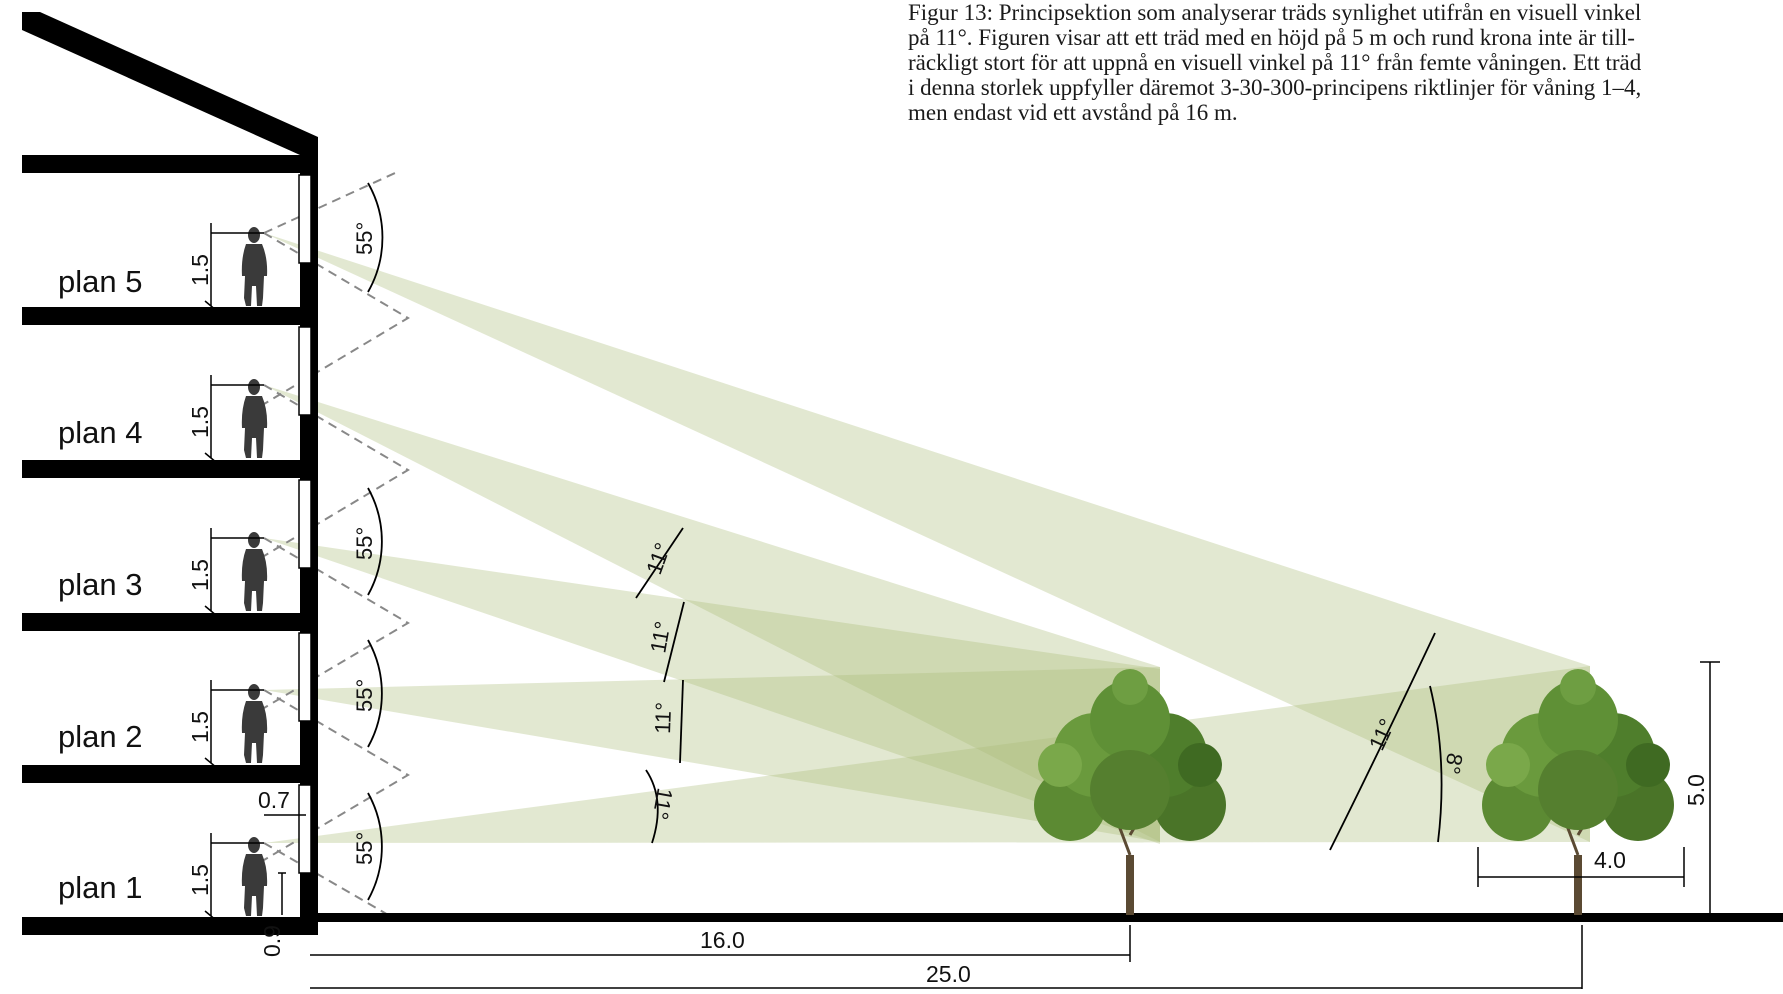 The image size is (1783, 994). Describe the element at coordinates (100, 432) in the screenshot. I see `floor-label-plan4: plan 4` at that location.